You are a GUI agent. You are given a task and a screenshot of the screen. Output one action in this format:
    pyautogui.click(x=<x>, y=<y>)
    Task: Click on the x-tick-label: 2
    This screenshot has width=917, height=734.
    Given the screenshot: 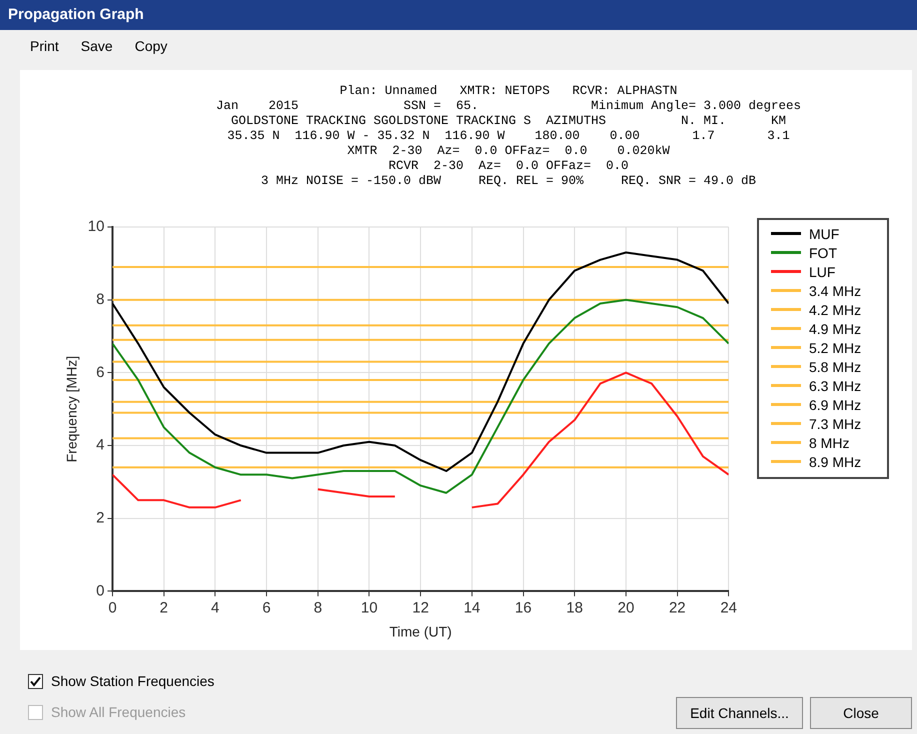 What is the action you would take?
    pyautogui.click(x=164, y=607)
    